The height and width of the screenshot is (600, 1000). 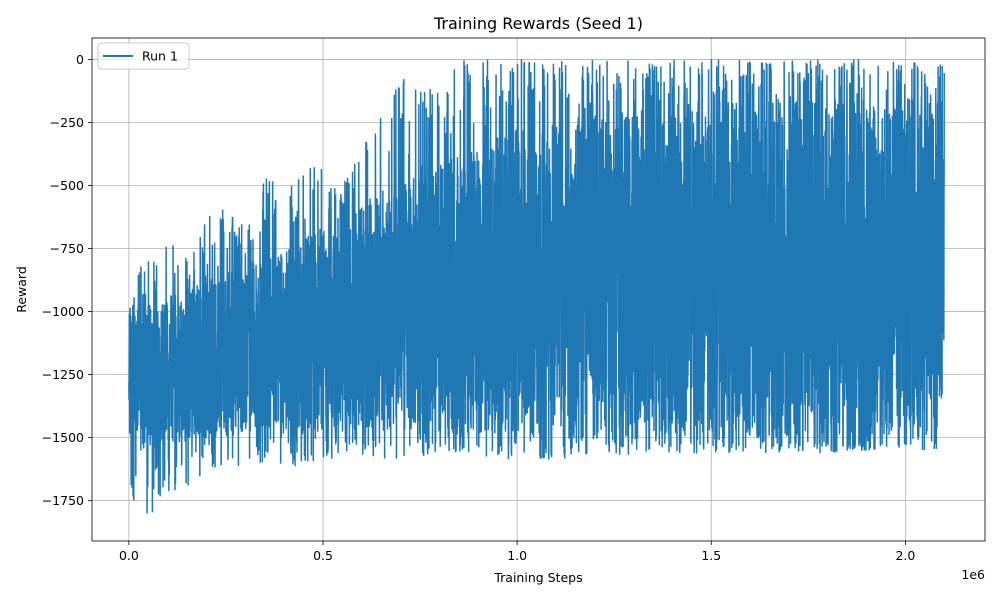 I want to click on y-tick-label: −750, so click(x=67, y=248).